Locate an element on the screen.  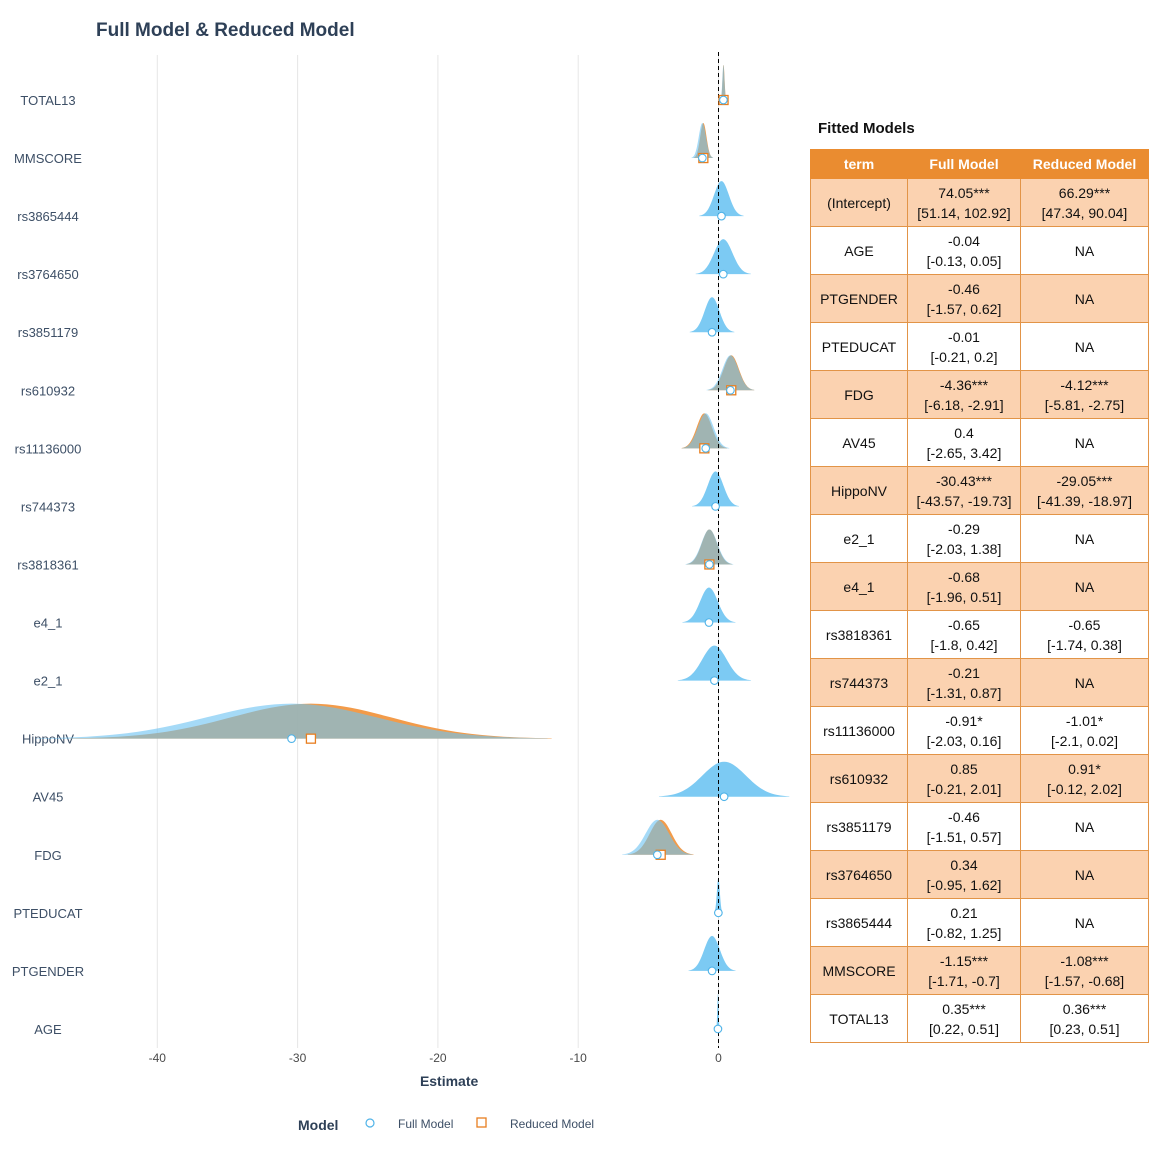
table-header-cell: term is located at coordinates (859, 164).